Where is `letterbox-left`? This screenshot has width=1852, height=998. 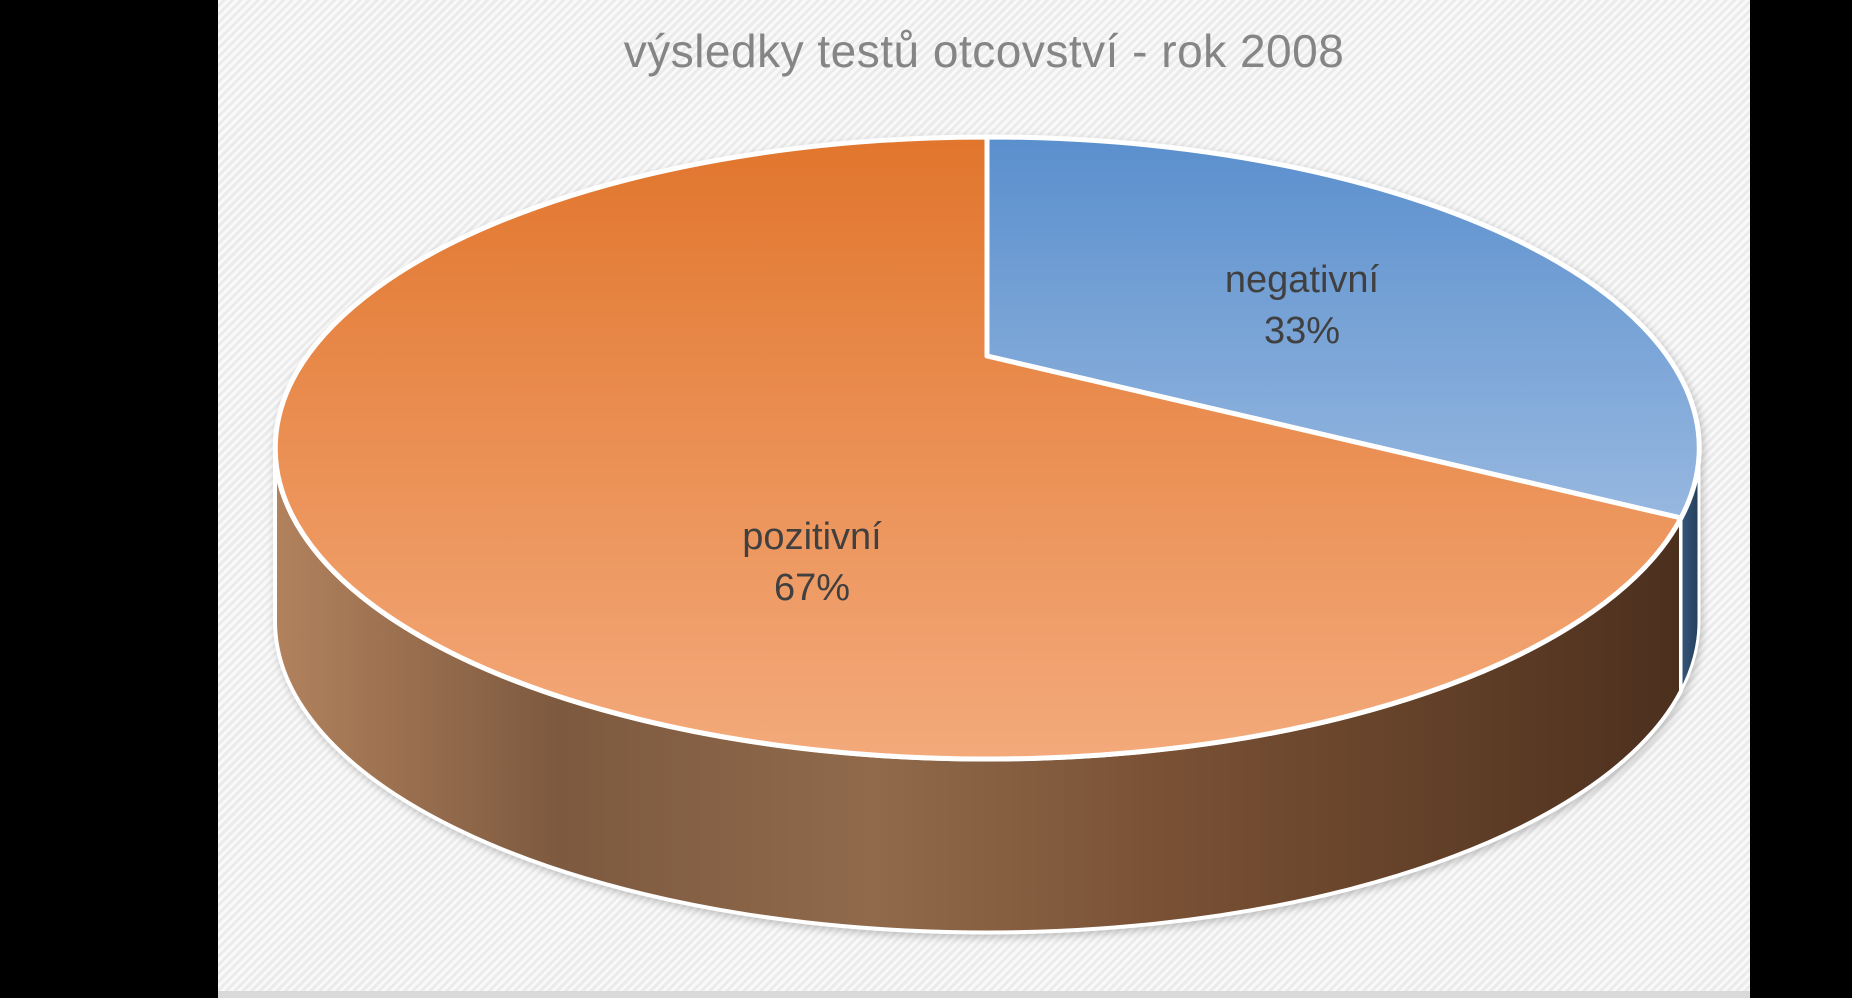
letterbox-left is located at coordinates (109, 499).